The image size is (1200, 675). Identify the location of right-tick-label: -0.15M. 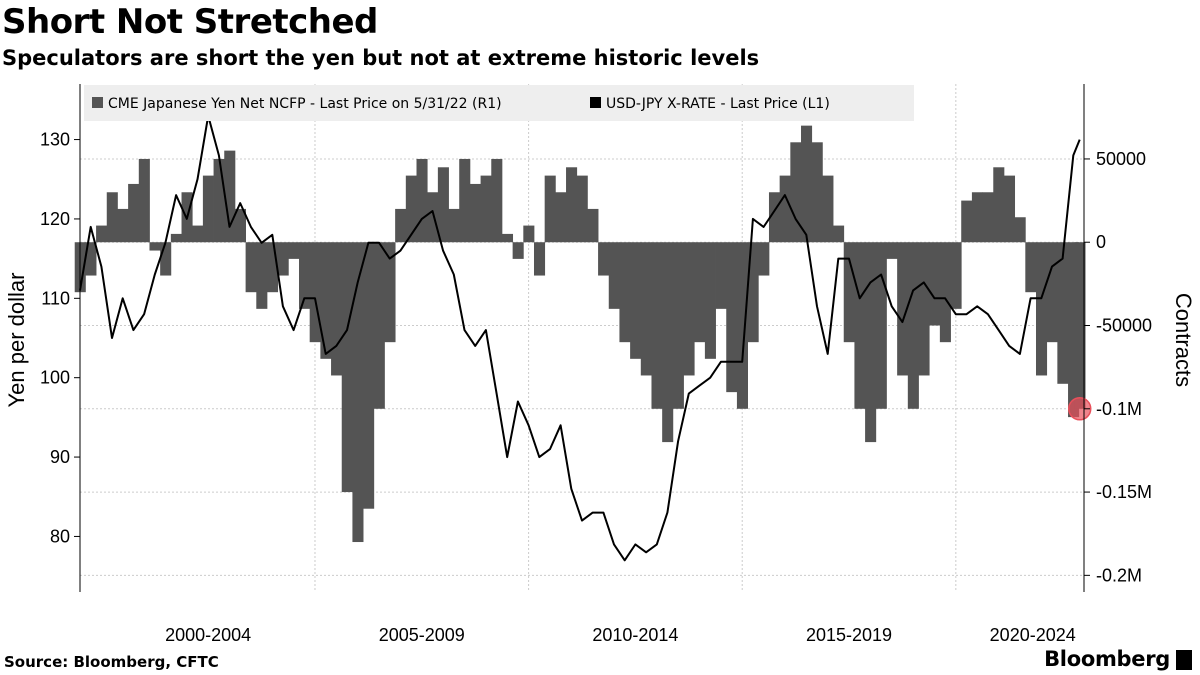
(1124, 492).